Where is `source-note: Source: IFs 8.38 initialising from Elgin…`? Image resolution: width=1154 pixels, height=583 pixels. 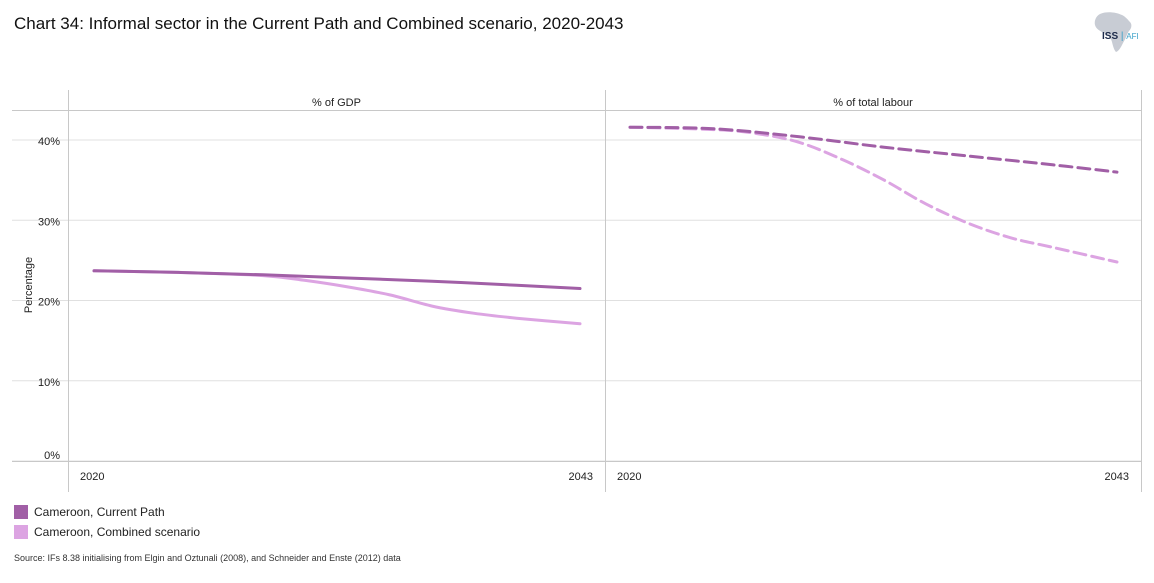 source-note: Source: IFs 8.38 initialising from Elgin… is located at coordinates (207, 558).